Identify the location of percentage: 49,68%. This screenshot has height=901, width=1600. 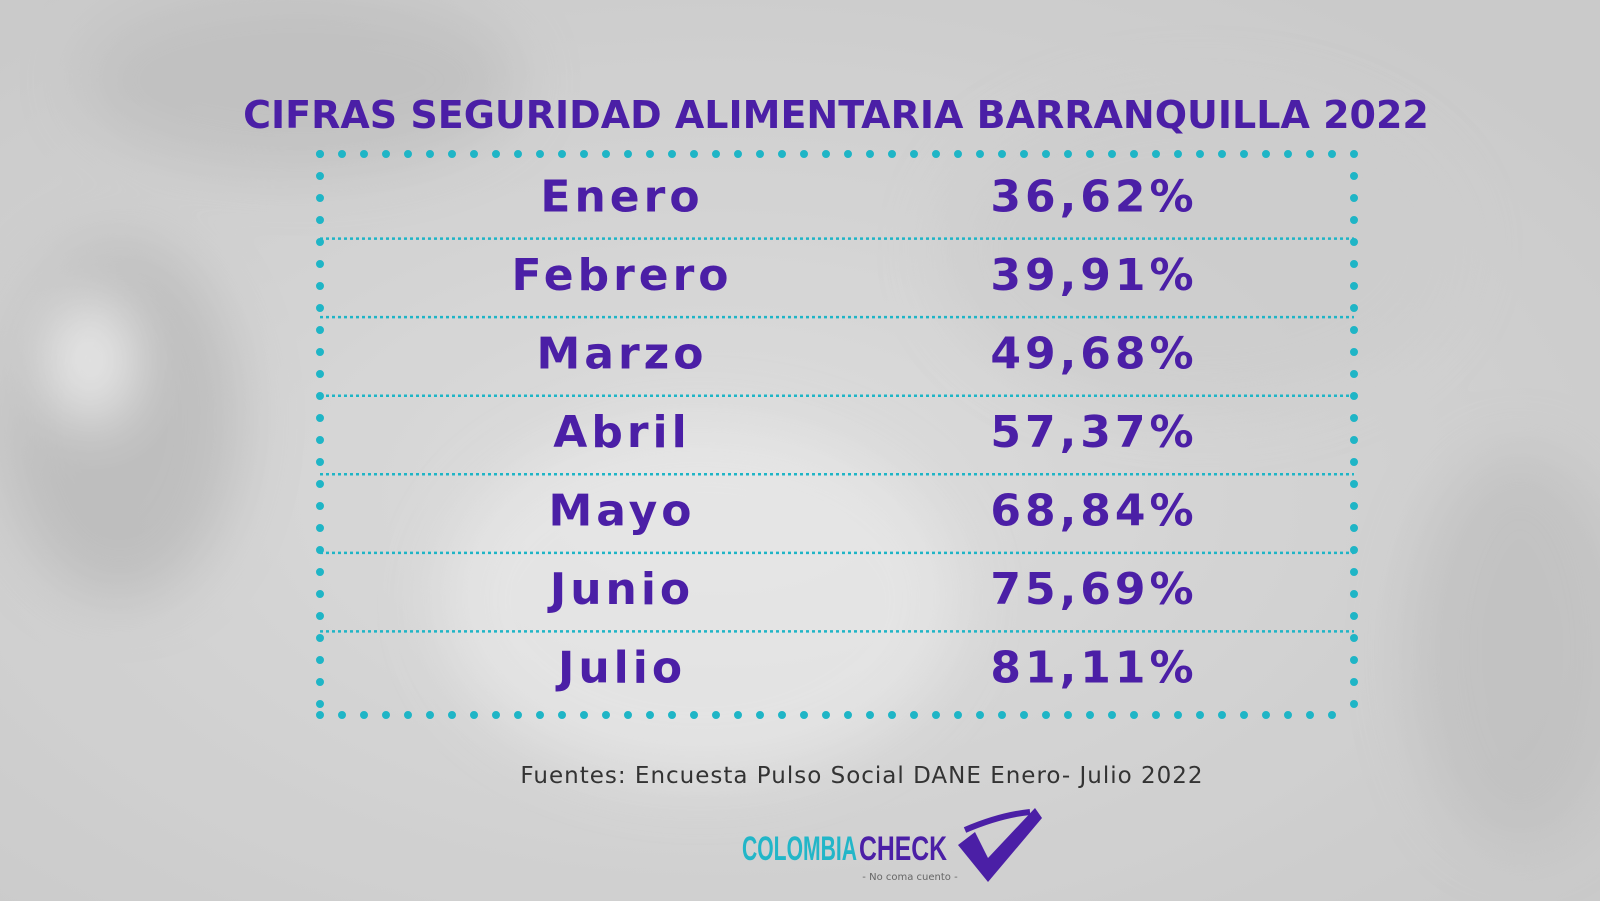
(1093, 353).